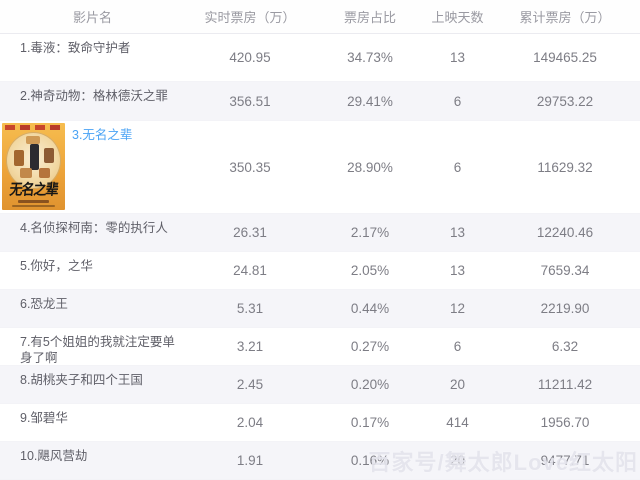 The width and height of the screenshot is (640, 480). Describe the element at coordinates (320, 309) in the screenshot. I see `table-row: 6.恐龙王 5.31 0.44% 12 2219.90` at that location.